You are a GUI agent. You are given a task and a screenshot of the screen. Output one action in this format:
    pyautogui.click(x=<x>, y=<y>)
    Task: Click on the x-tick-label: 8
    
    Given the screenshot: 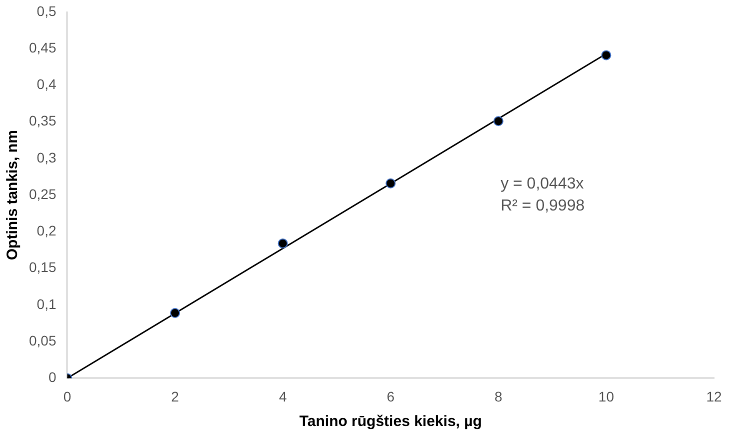 What is the action you would take?
    pyautogui.click(x=498, y=396)
    